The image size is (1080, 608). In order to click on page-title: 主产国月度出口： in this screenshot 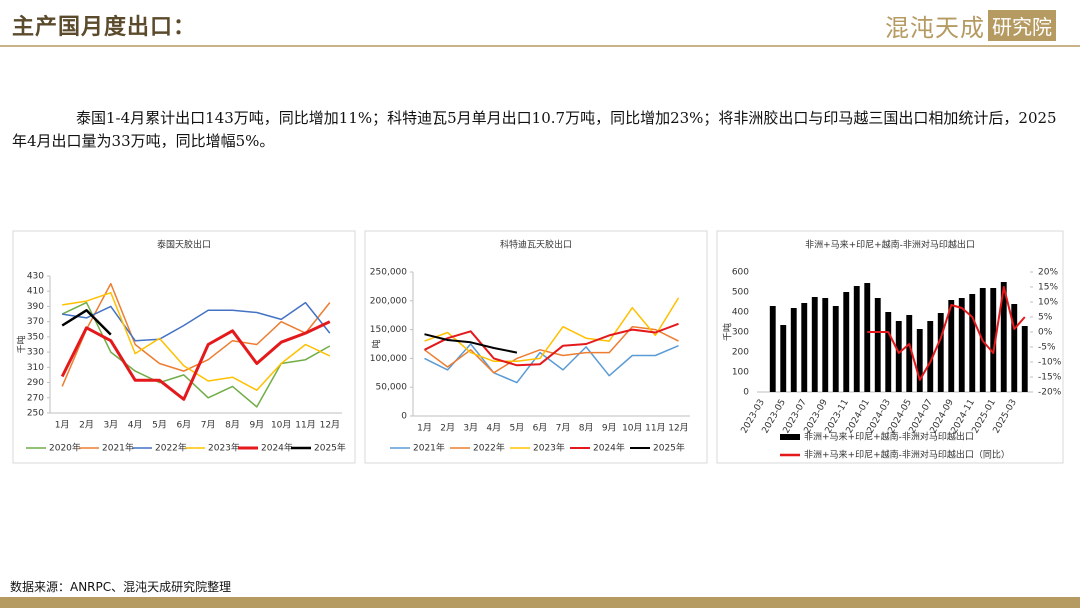, I will do `click(104, 27)`.